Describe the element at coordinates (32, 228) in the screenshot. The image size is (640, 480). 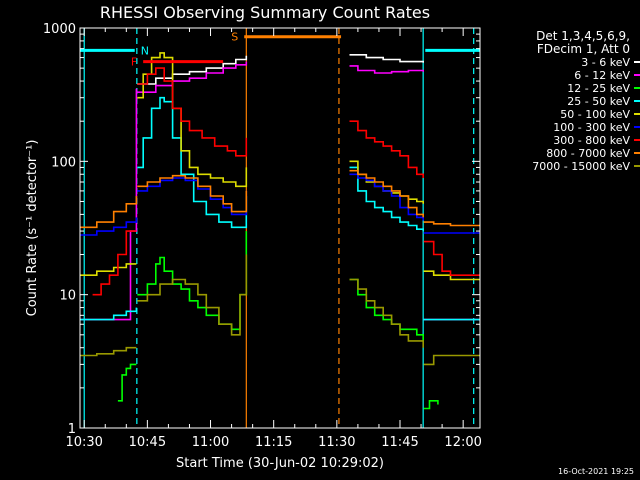
I see `y-axis-label: Count Rate (s⁻¹ detector⁻¹)` at that location.